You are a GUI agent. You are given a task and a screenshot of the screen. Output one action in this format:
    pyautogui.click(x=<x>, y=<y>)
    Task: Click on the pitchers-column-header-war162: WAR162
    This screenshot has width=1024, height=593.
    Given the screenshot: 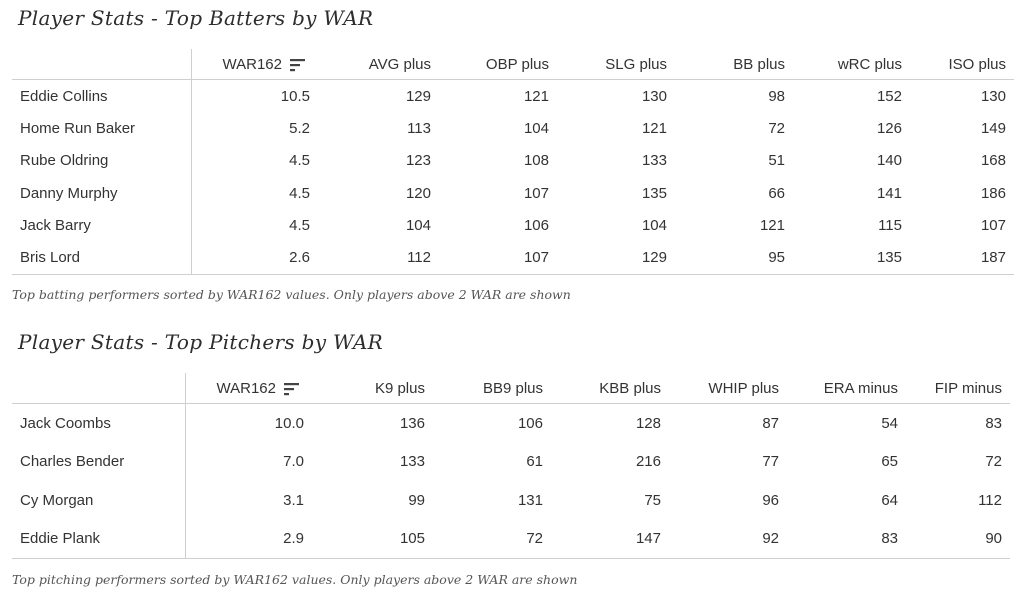 What is the action you would take?
    pyautogui.click(x=248, y=388)
    